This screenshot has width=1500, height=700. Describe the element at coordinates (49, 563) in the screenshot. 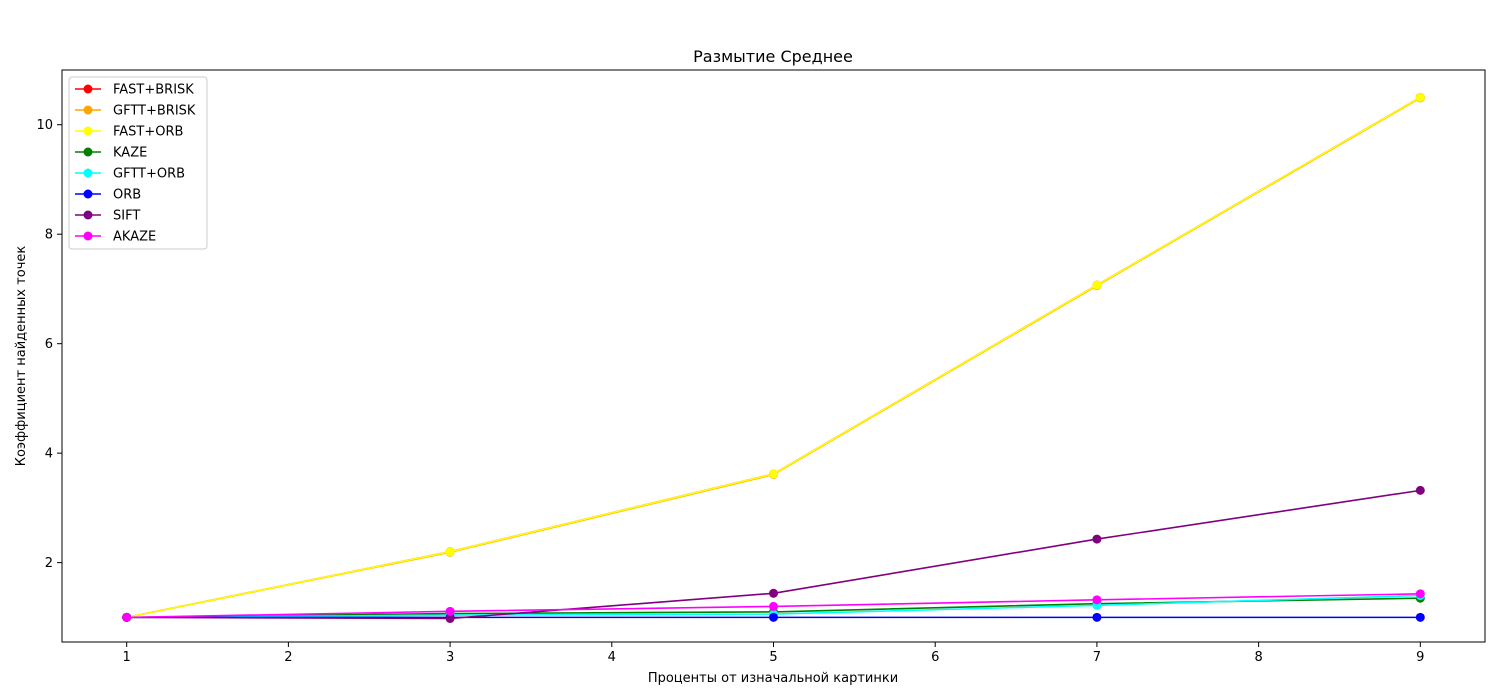

I see `y-tick-label: 2` at that location.